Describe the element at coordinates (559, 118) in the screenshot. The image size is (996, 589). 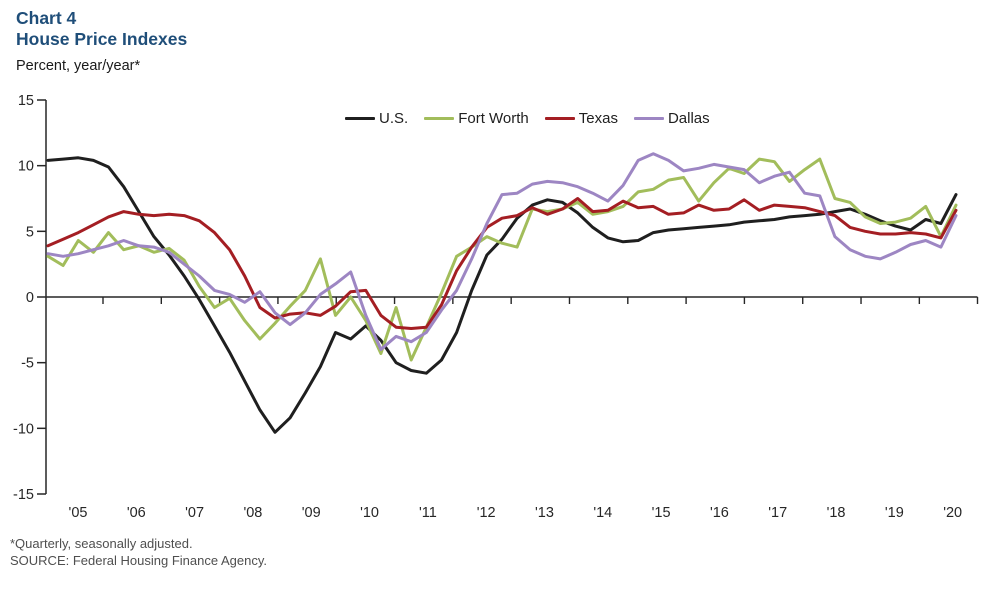
I see `legend-swatch-texas` at that location.